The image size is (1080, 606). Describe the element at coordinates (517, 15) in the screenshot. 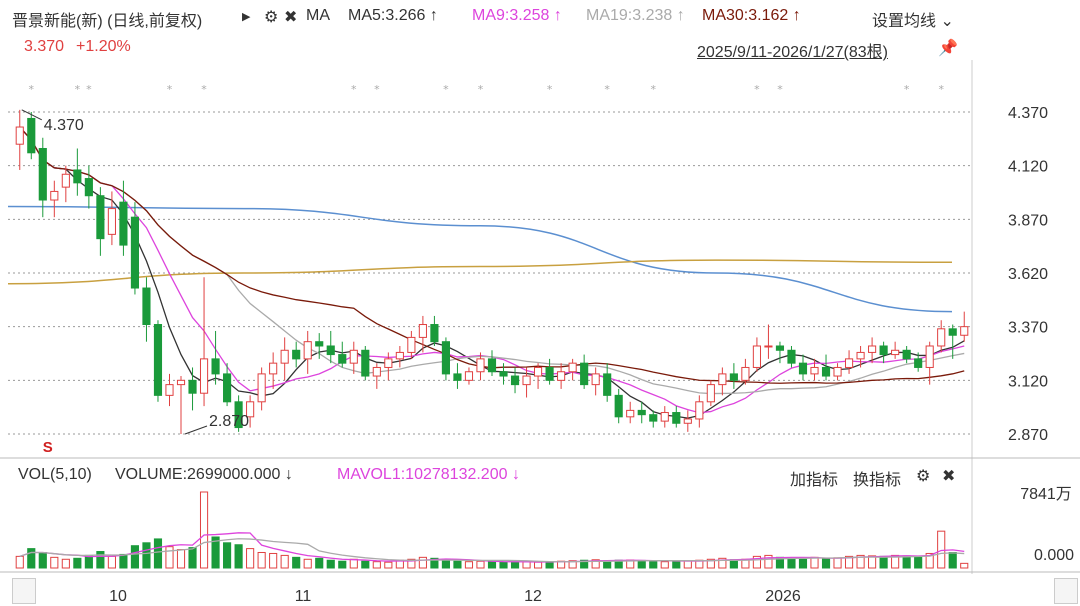

I see `ma9-value: MA9:3.258 ↑` at that location.